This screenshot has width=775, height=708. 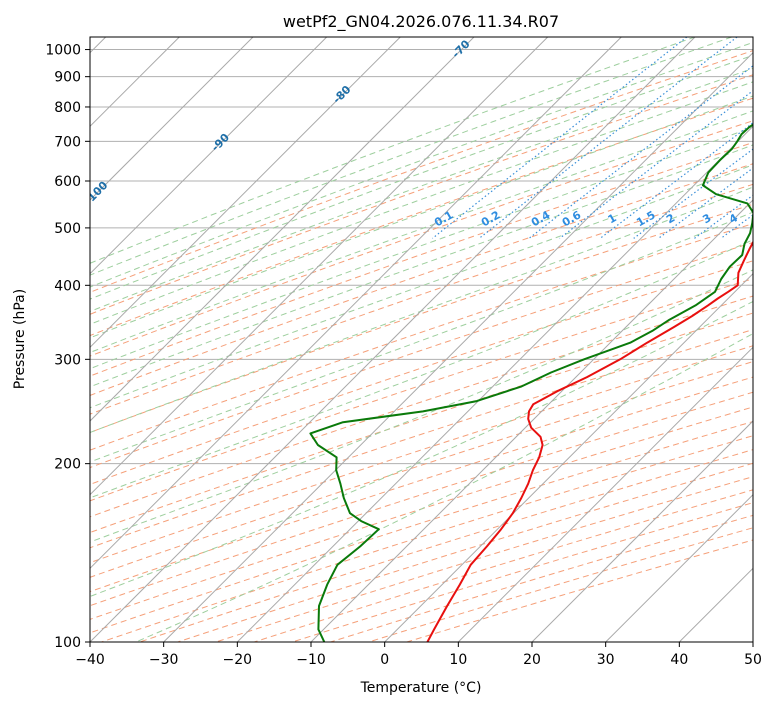 What do you see at coordinates (63, 51) in the screenshot?
I see `y-tick-label: 1000` at bounding box center [63, 51].